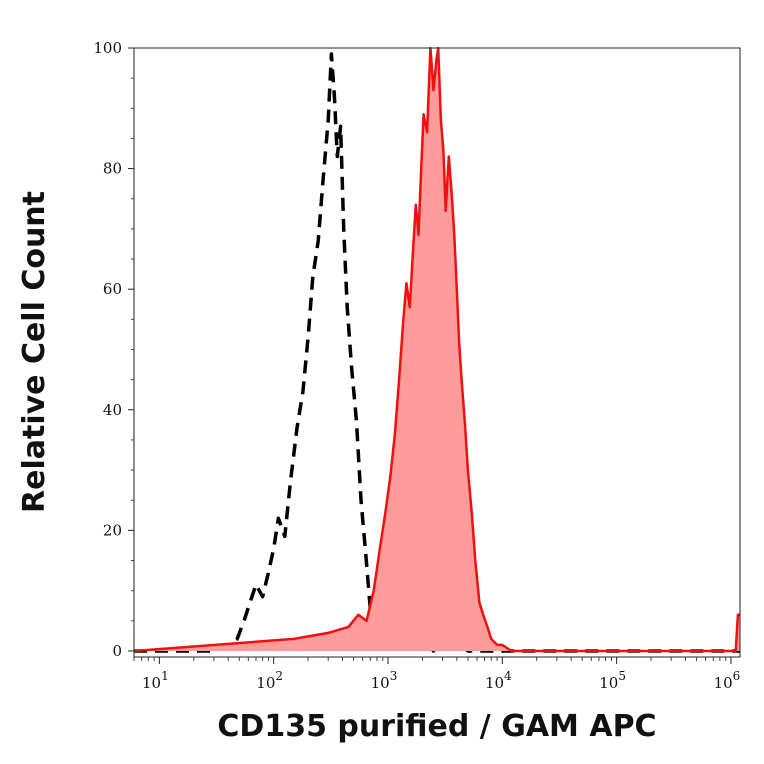 The width and height of the screenshot is (764, 764). Describe the element at coordinates (112, 169) in the screenshot. I see `y-tick-label: 80` at that location.